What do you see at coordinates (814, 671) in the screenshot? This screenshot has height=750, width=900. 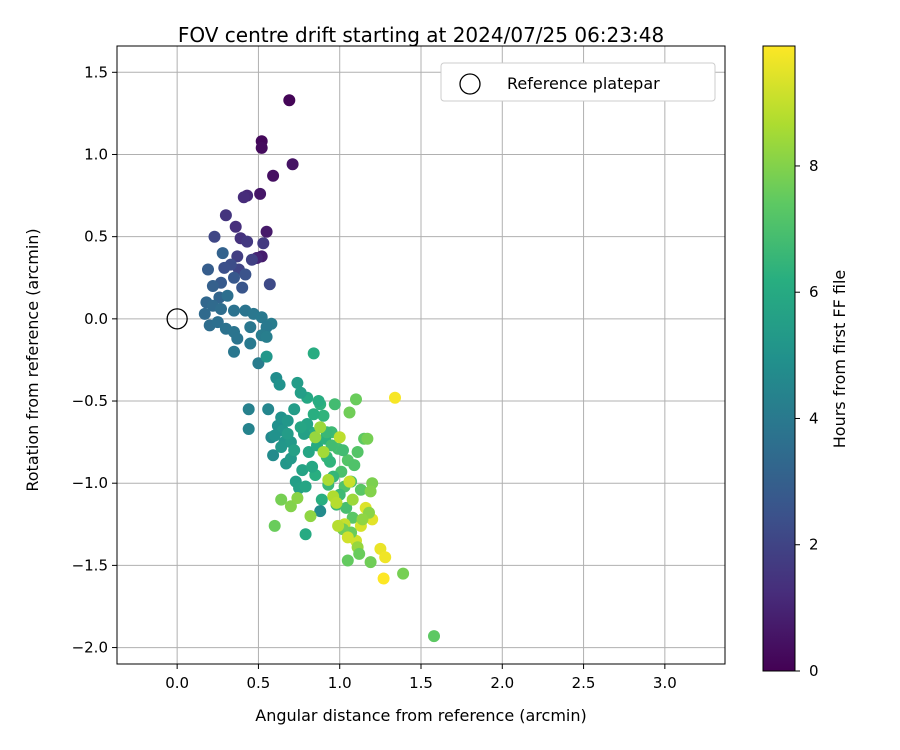 I see `colorbar-tick-label: 0` at bounding box center [814, 671].